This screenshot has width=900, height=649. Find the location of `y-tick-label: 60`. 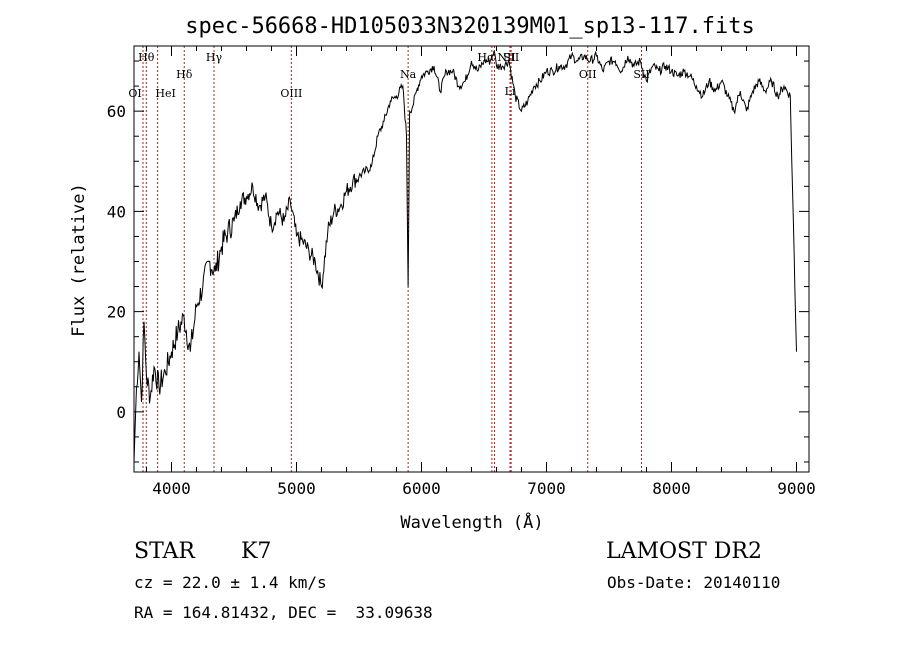

y-tick-label: 60 is located at coordinates (116, 111).